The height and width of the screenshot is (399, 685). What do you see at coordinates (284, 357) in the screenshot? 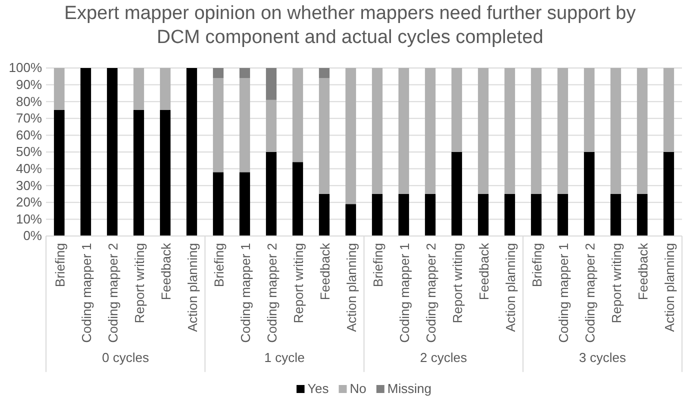
I see `text: 1 cycle` at bounding box center [284, 357].